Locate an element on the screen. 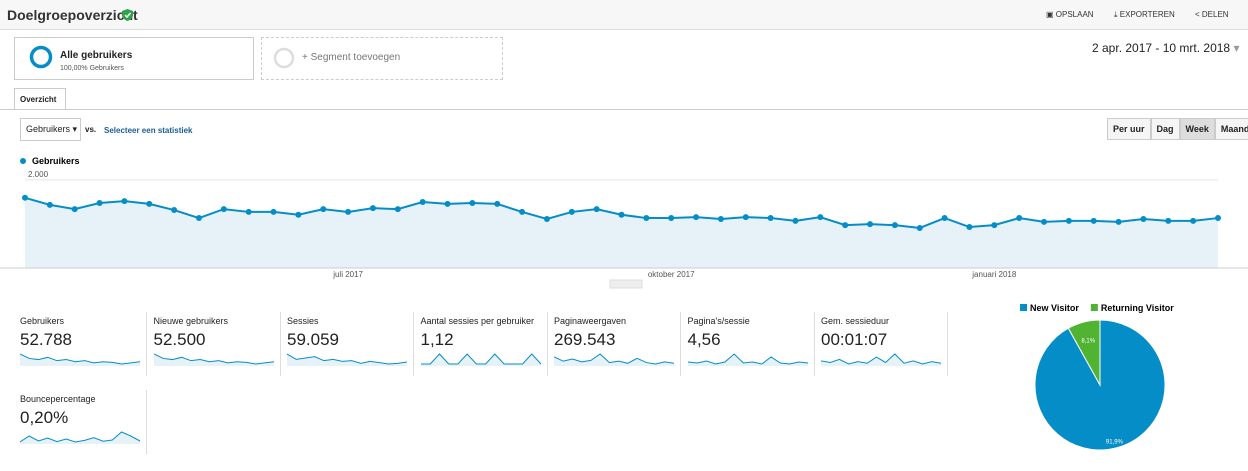  metric-label: Bouncepercentage is located at coordinates (58, 399).